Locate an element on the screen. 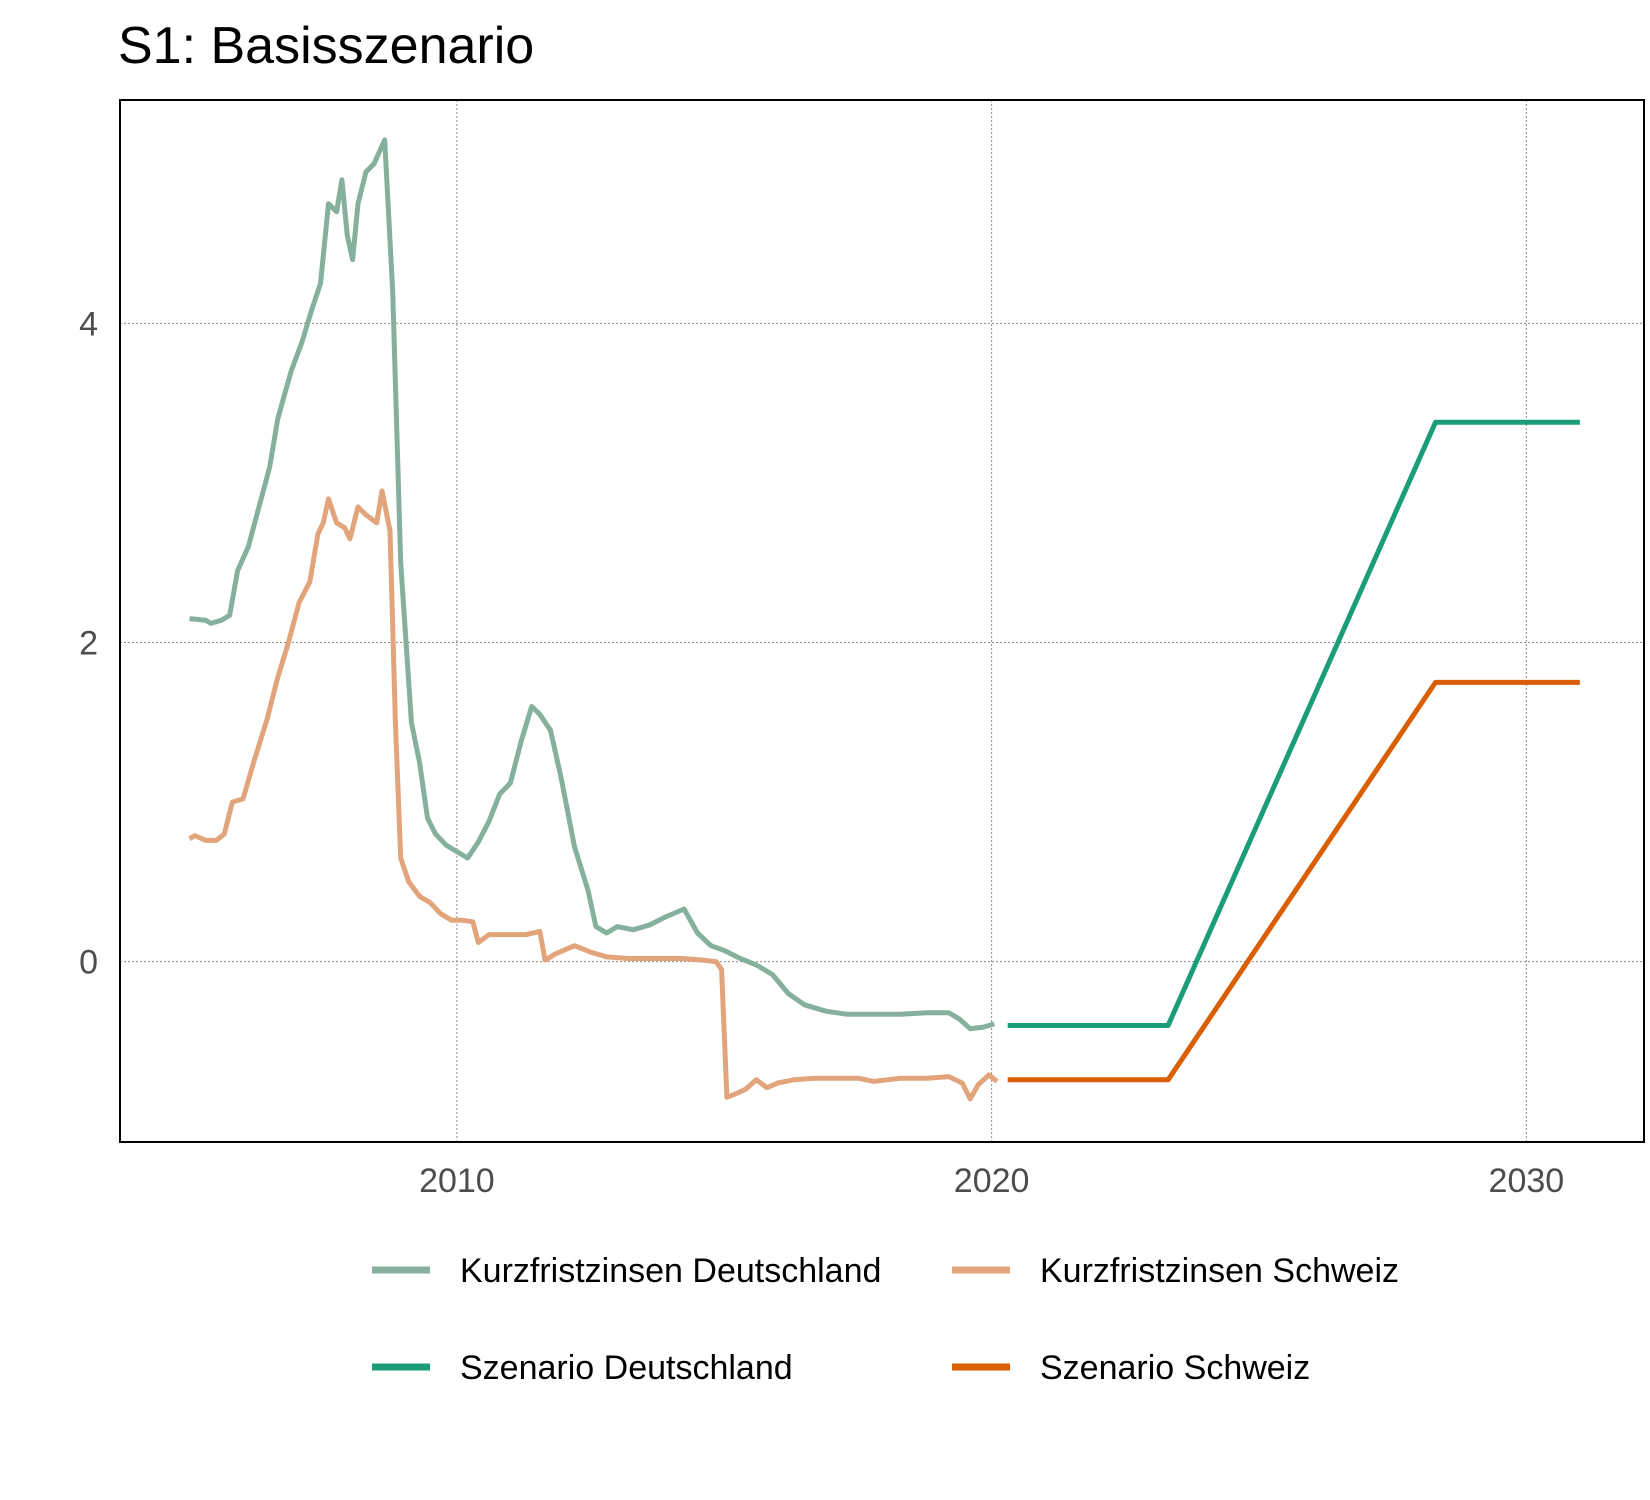  legend-label: Szenario Deutschland is located at coordinates (626, 1368).